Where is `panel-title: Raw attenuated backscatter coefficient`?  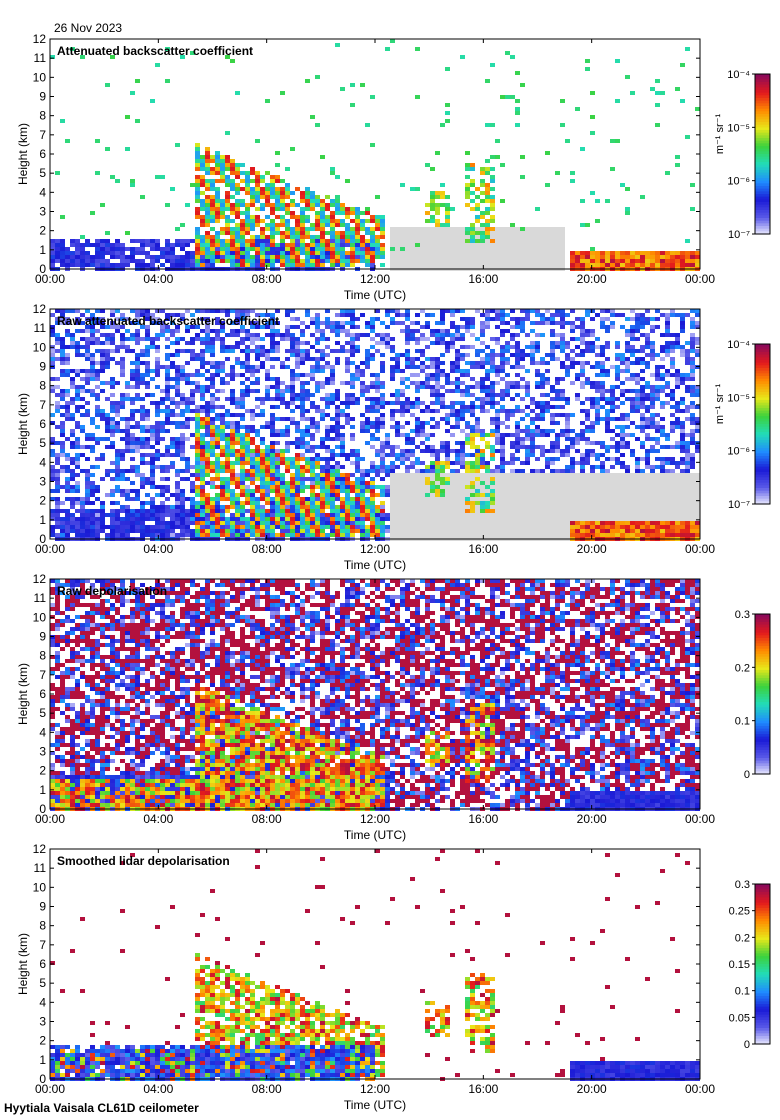
panel-title: Raw attenuated backscatter coefficient is located at coordinates (168, 321).